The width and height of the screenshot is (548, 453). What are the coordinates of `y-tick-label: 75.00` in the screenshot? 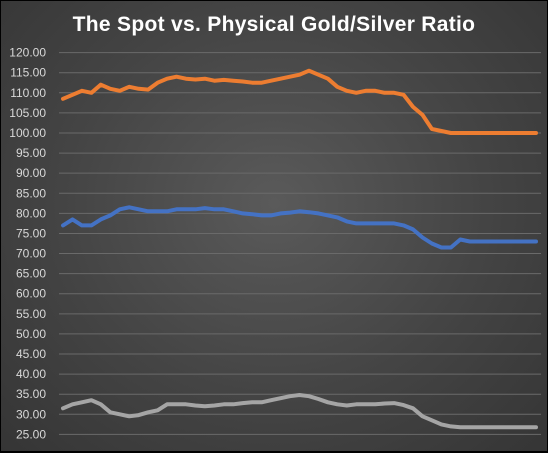 It's located at (31, 233).